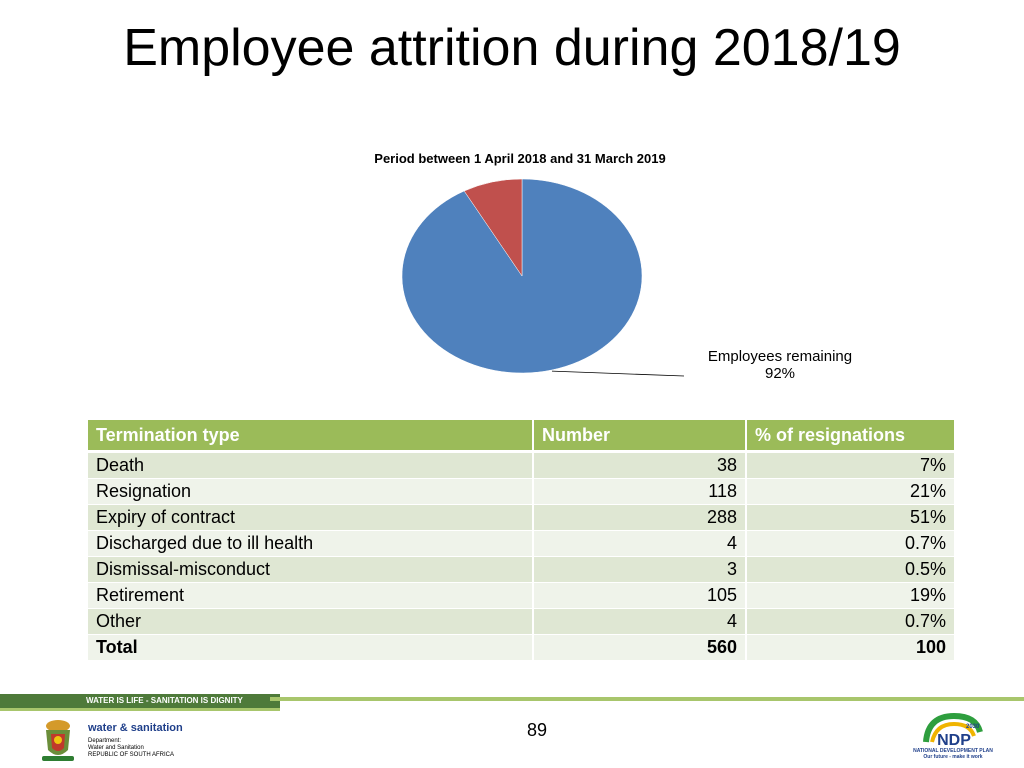  I want to click on cell-type: Total, so click(311, 647).